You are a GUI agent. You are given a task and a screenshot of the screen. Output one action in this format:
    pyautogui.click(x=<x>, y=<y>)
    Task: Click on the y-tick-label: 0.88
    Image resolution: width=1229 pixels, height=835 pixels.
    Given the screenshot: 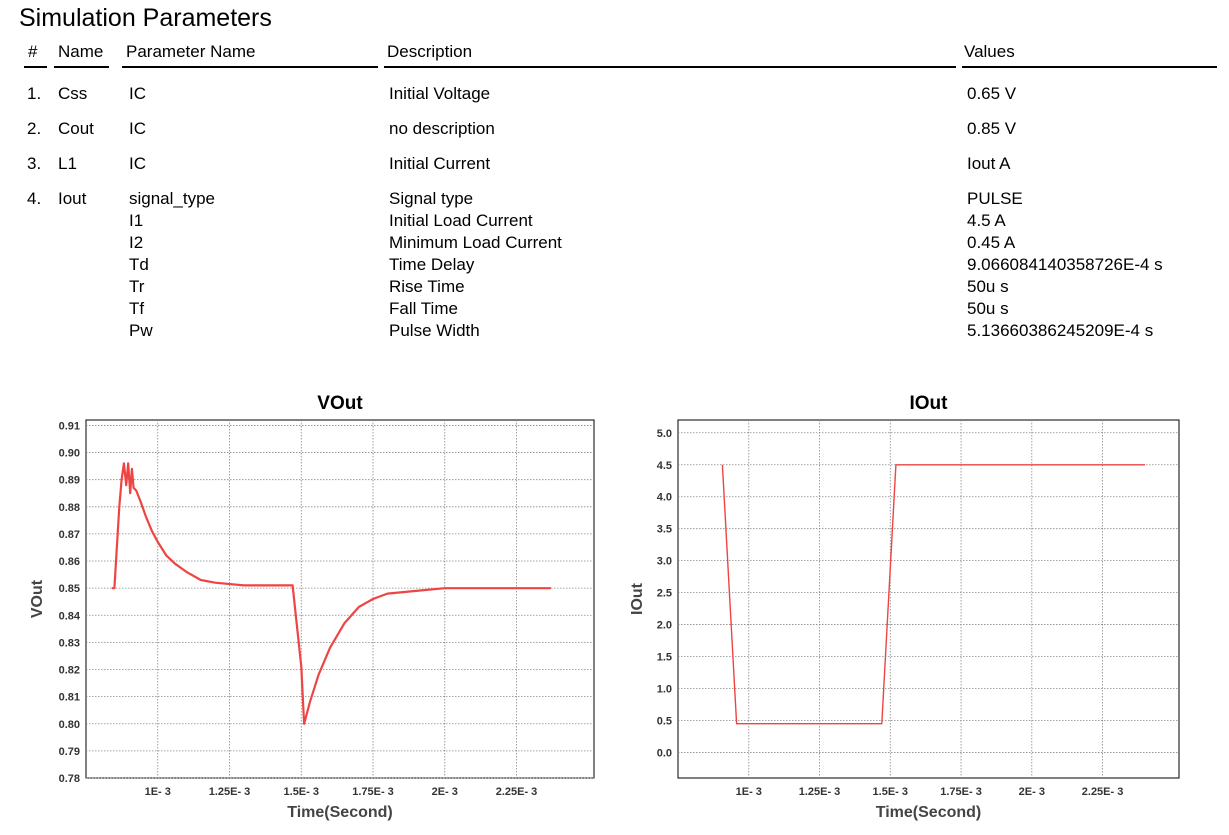 What is the action you would take?
    pyautogui.click(x=69, y=508)
    